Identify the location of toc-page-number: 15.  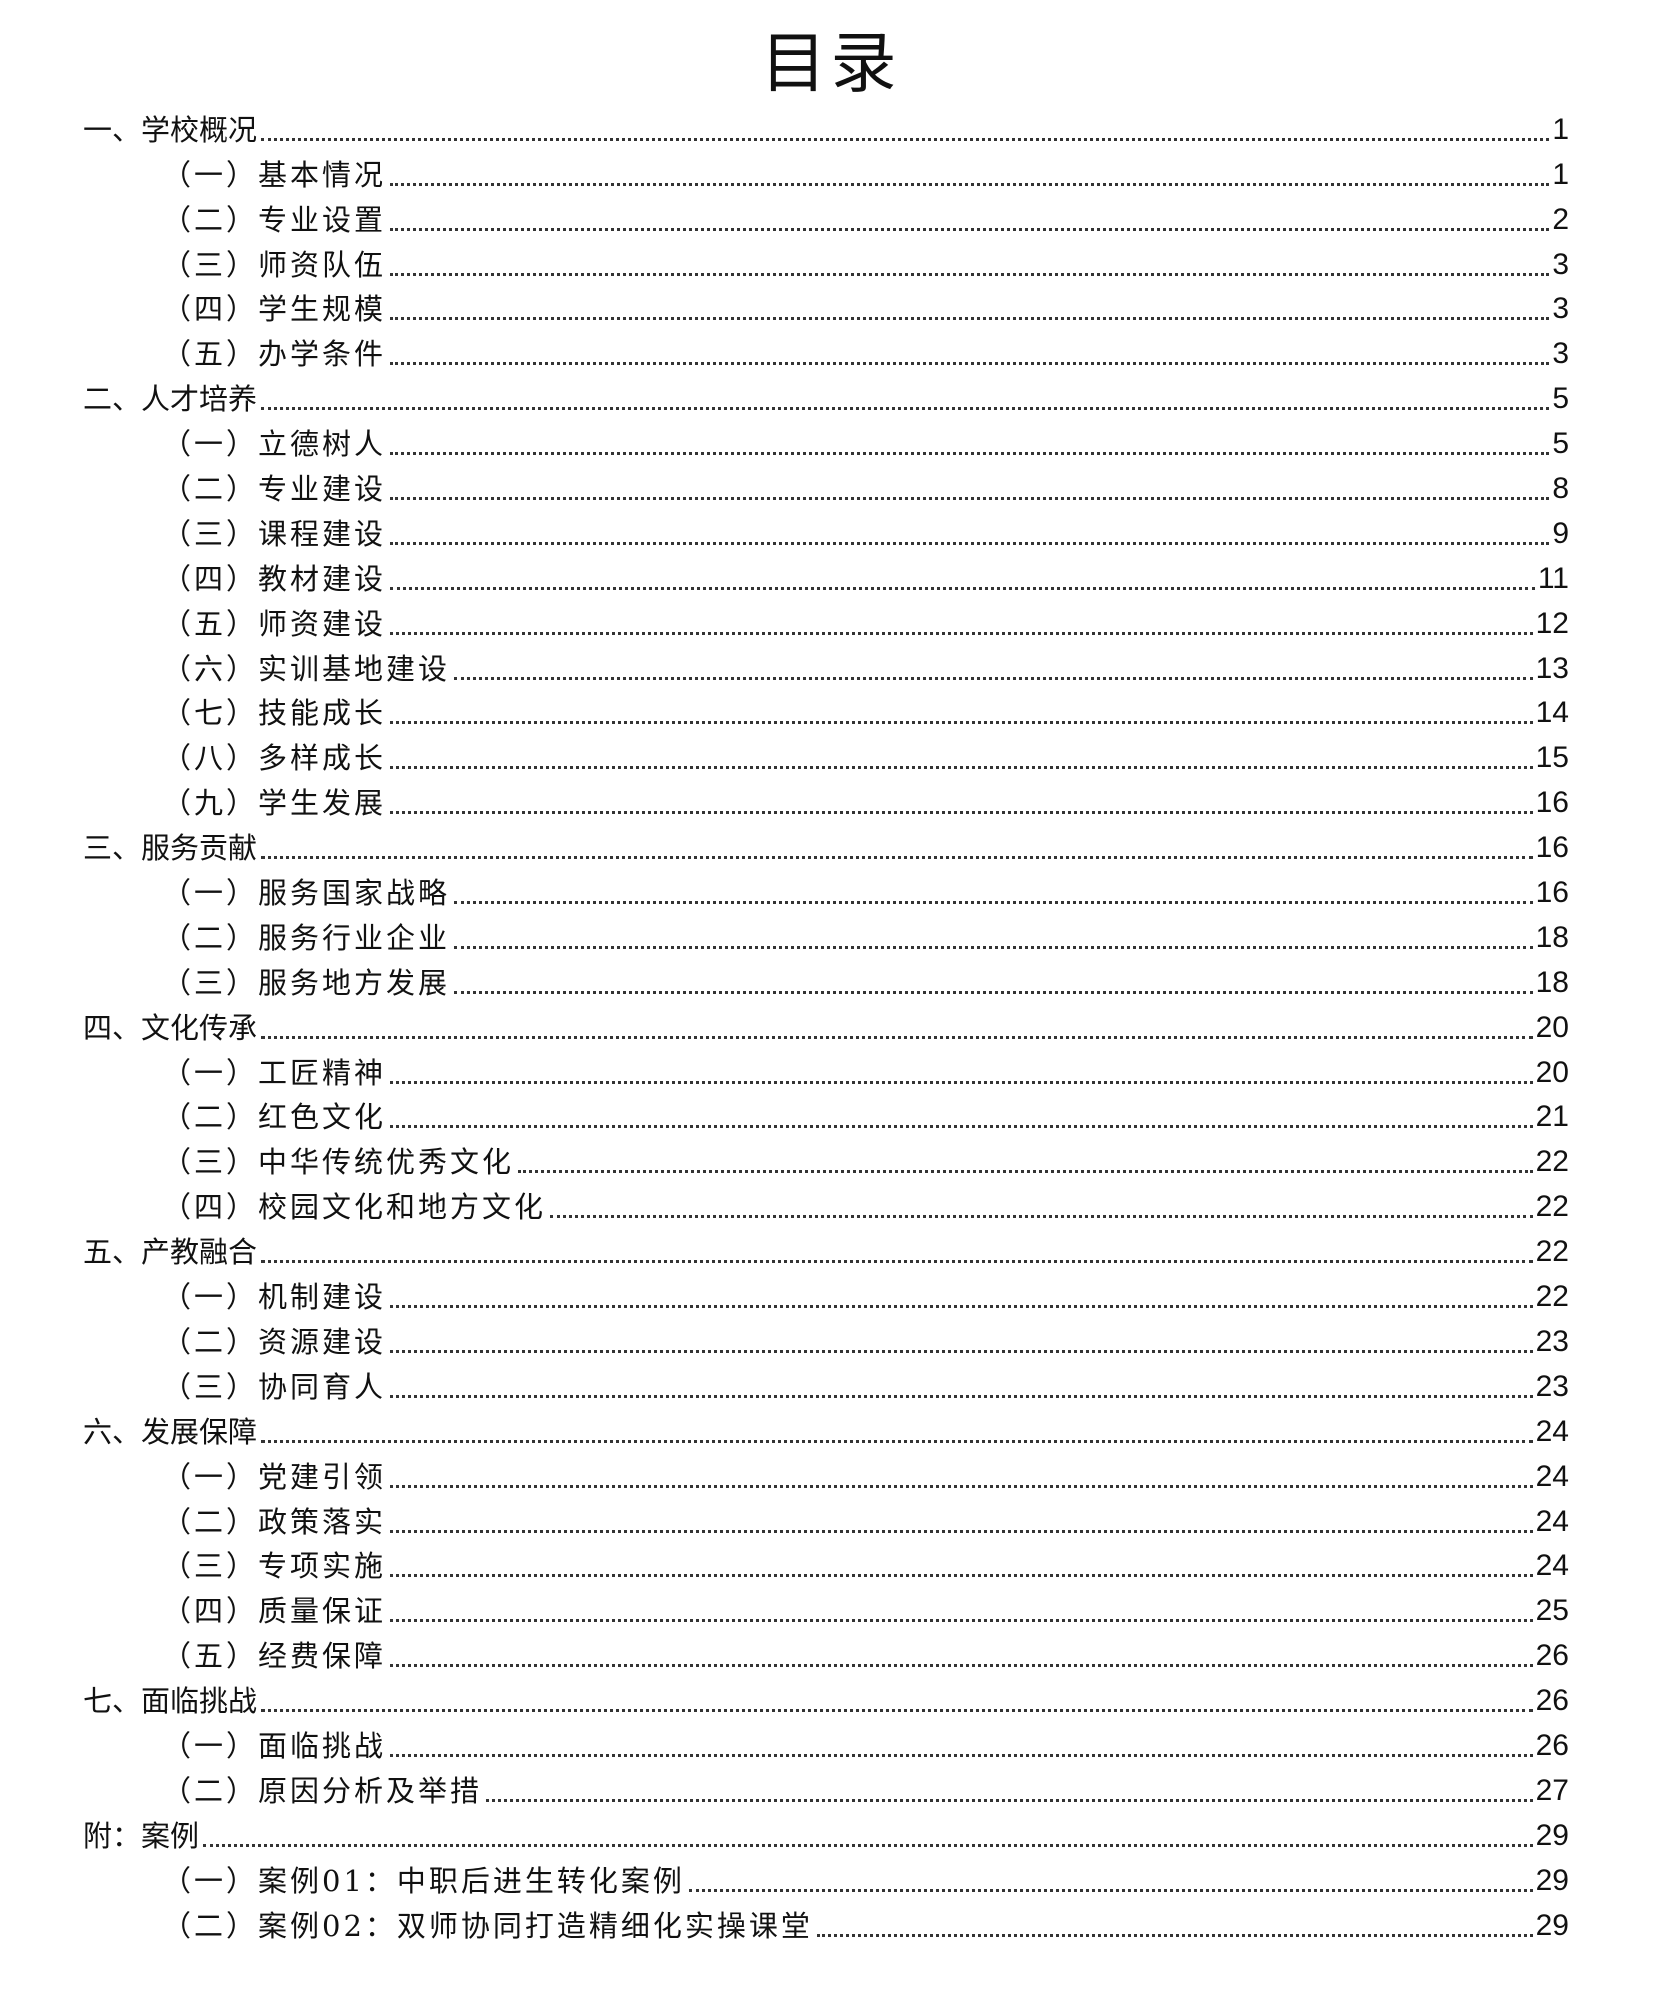
(1552, 758).